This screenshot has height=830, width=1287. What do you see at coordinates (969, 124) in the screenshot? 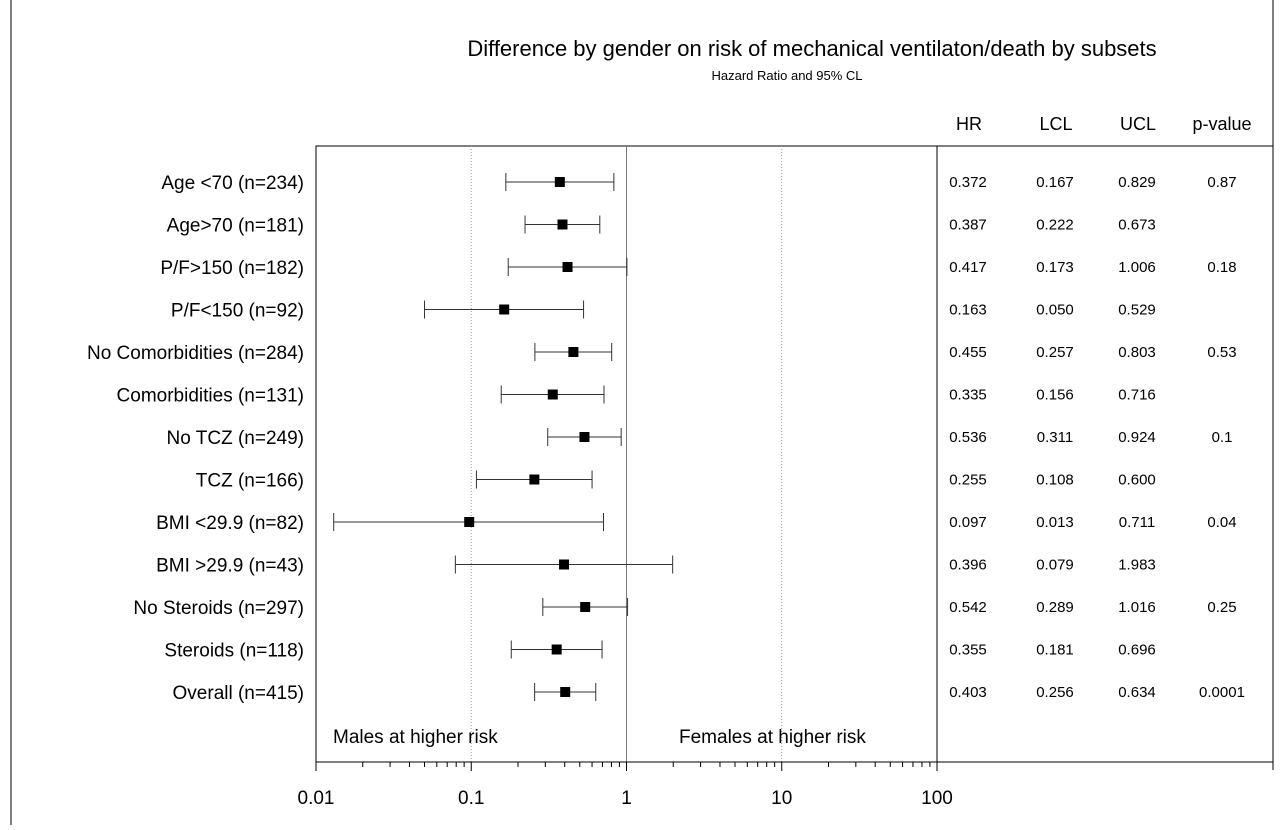
I see `column-header-hr: HR` at bounding box center [969, 124].